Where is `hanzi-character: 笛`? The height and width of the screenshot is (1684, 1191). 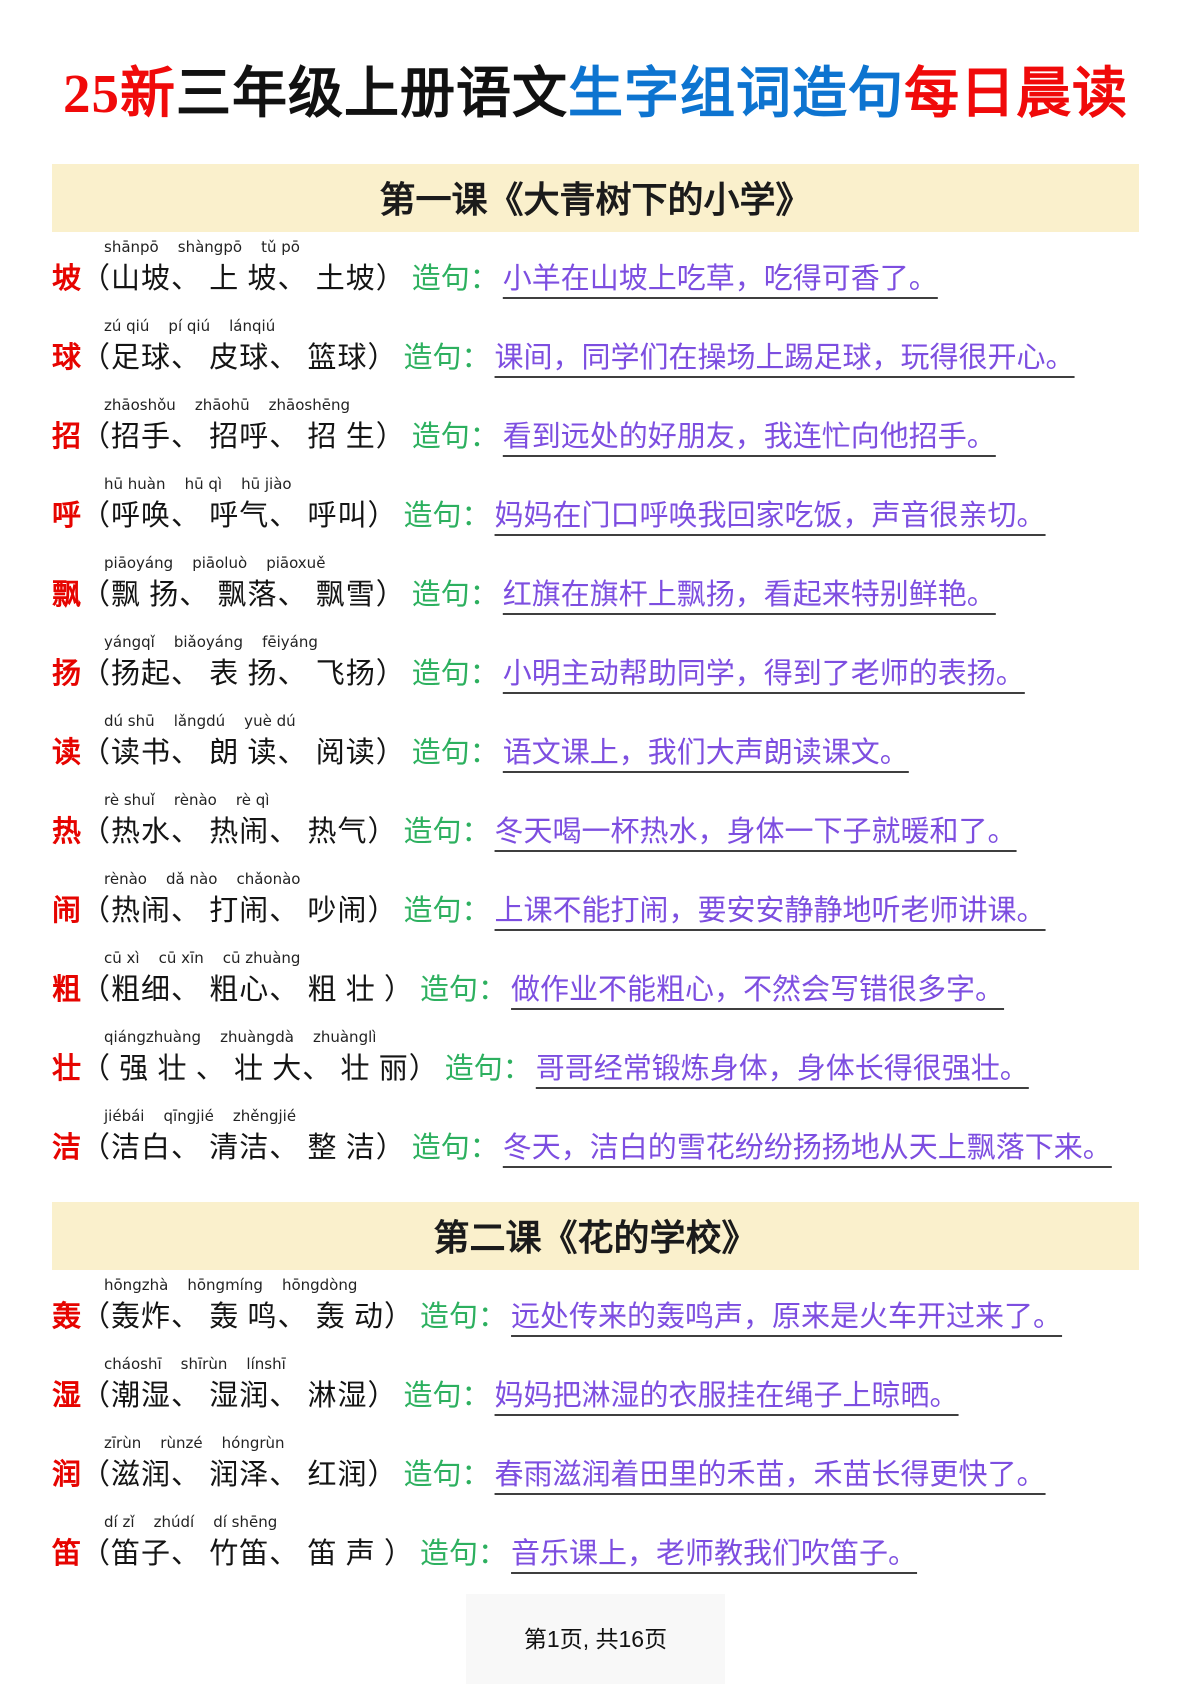
hanzi-character: 笛 is located at coordinates (67, 1554).